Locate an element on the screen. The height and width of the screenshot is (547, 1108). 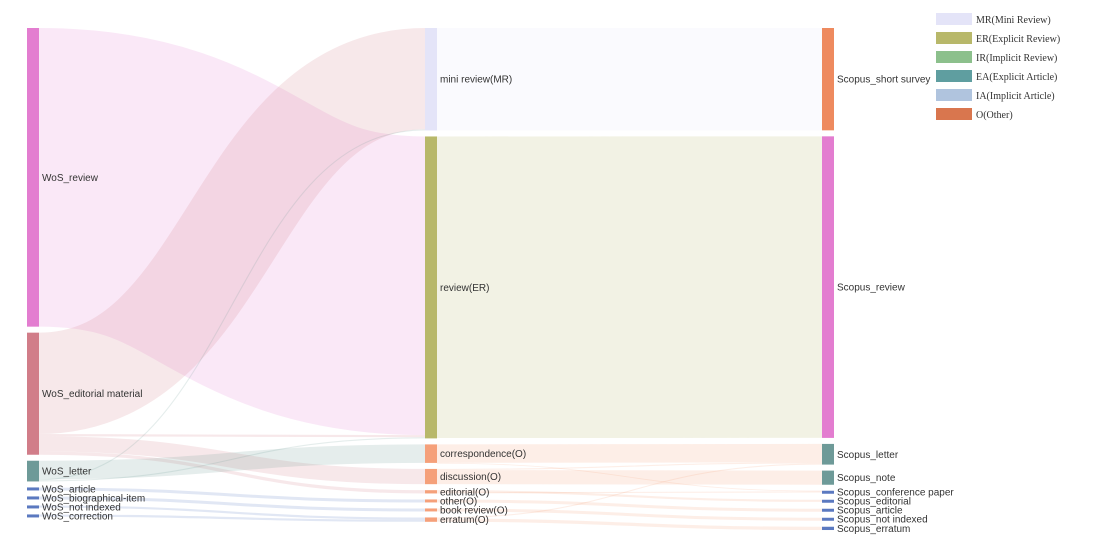
node-sc_letter is located at coordinates (828, 454).